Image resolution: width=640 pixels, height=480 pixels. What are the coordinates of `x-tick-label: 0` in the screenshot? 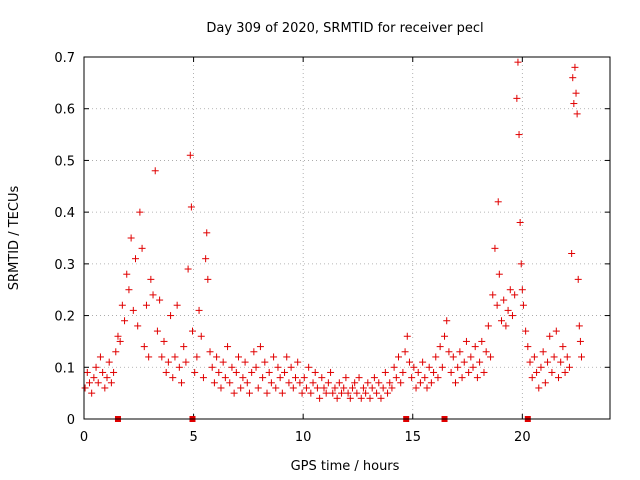 It's located at (84, 437).